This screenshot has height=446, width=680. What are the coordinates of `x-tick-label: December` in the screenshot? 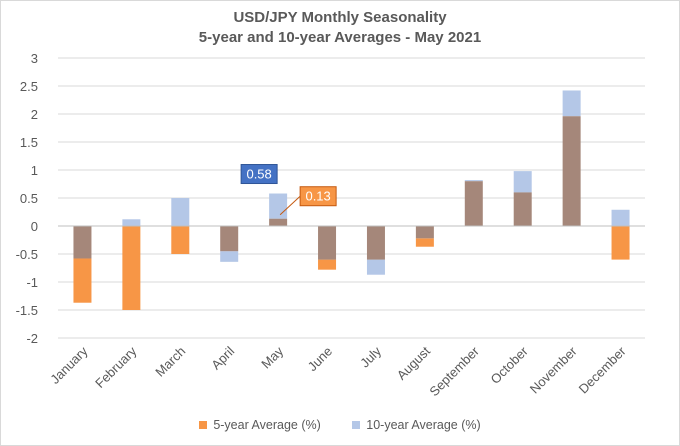 It's located at (602, 369).